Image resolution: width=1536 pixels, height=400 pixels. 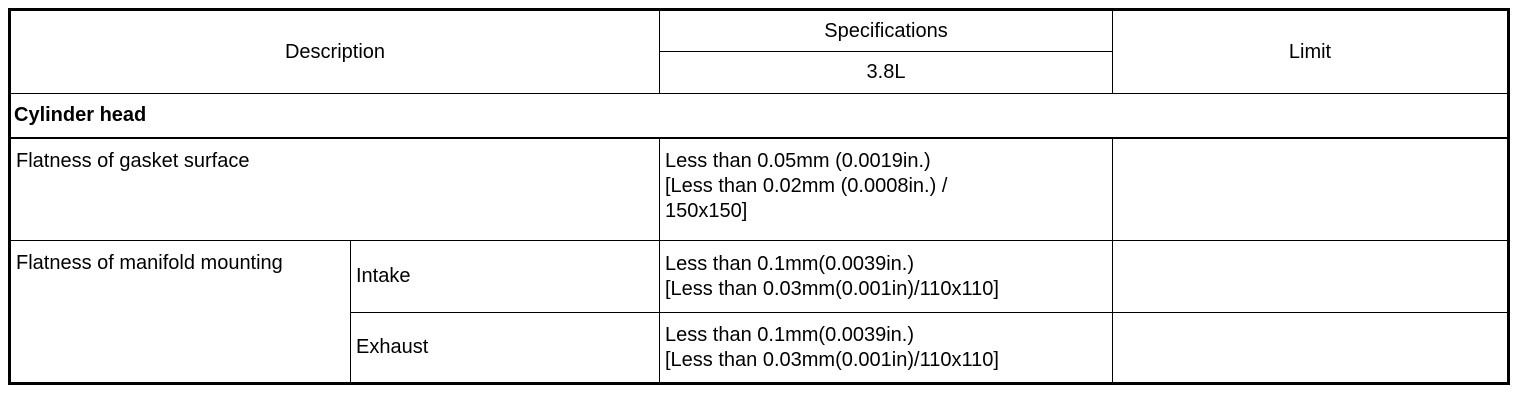 What do you see at coordinates (1310, 51) in the screenshot?
I see `header-limit: Limit` at bounding box center [1310, 51].